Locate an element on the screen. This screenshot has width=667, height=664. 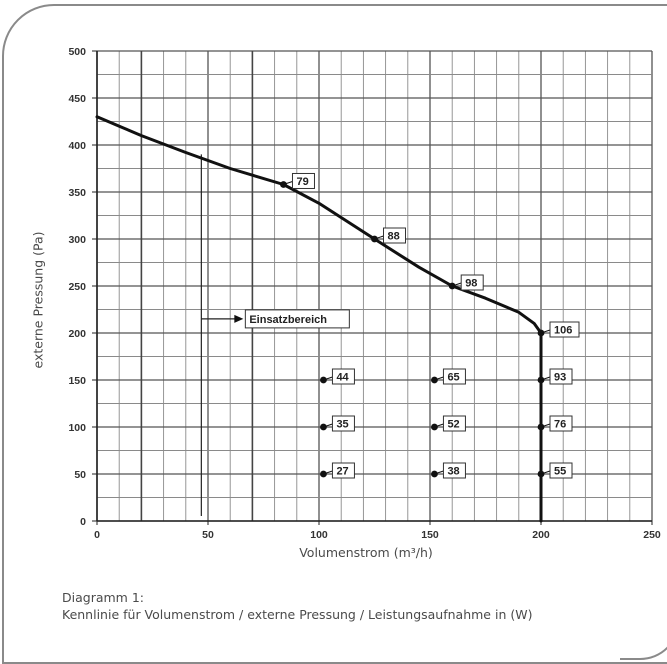
x-tick-label: 0 is located at coordinates (97, 535).